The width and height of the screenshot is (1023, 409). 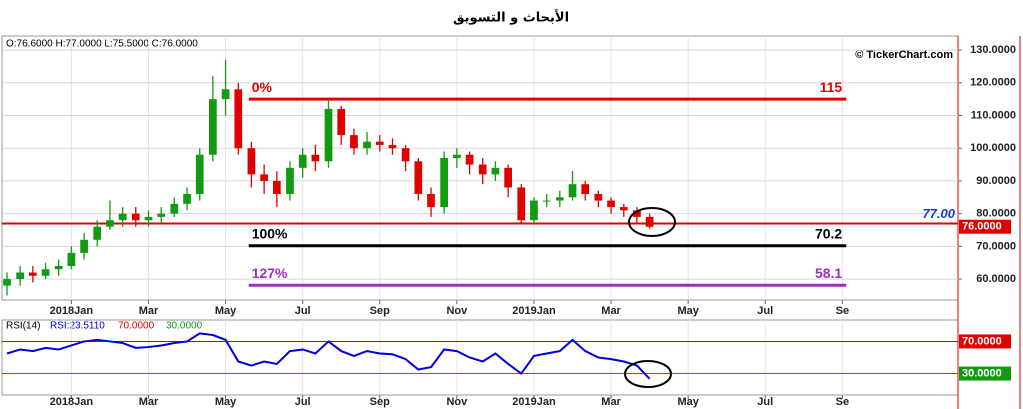 I want to click on watermark: © TickerChart.com, so click(x=904, y=55).